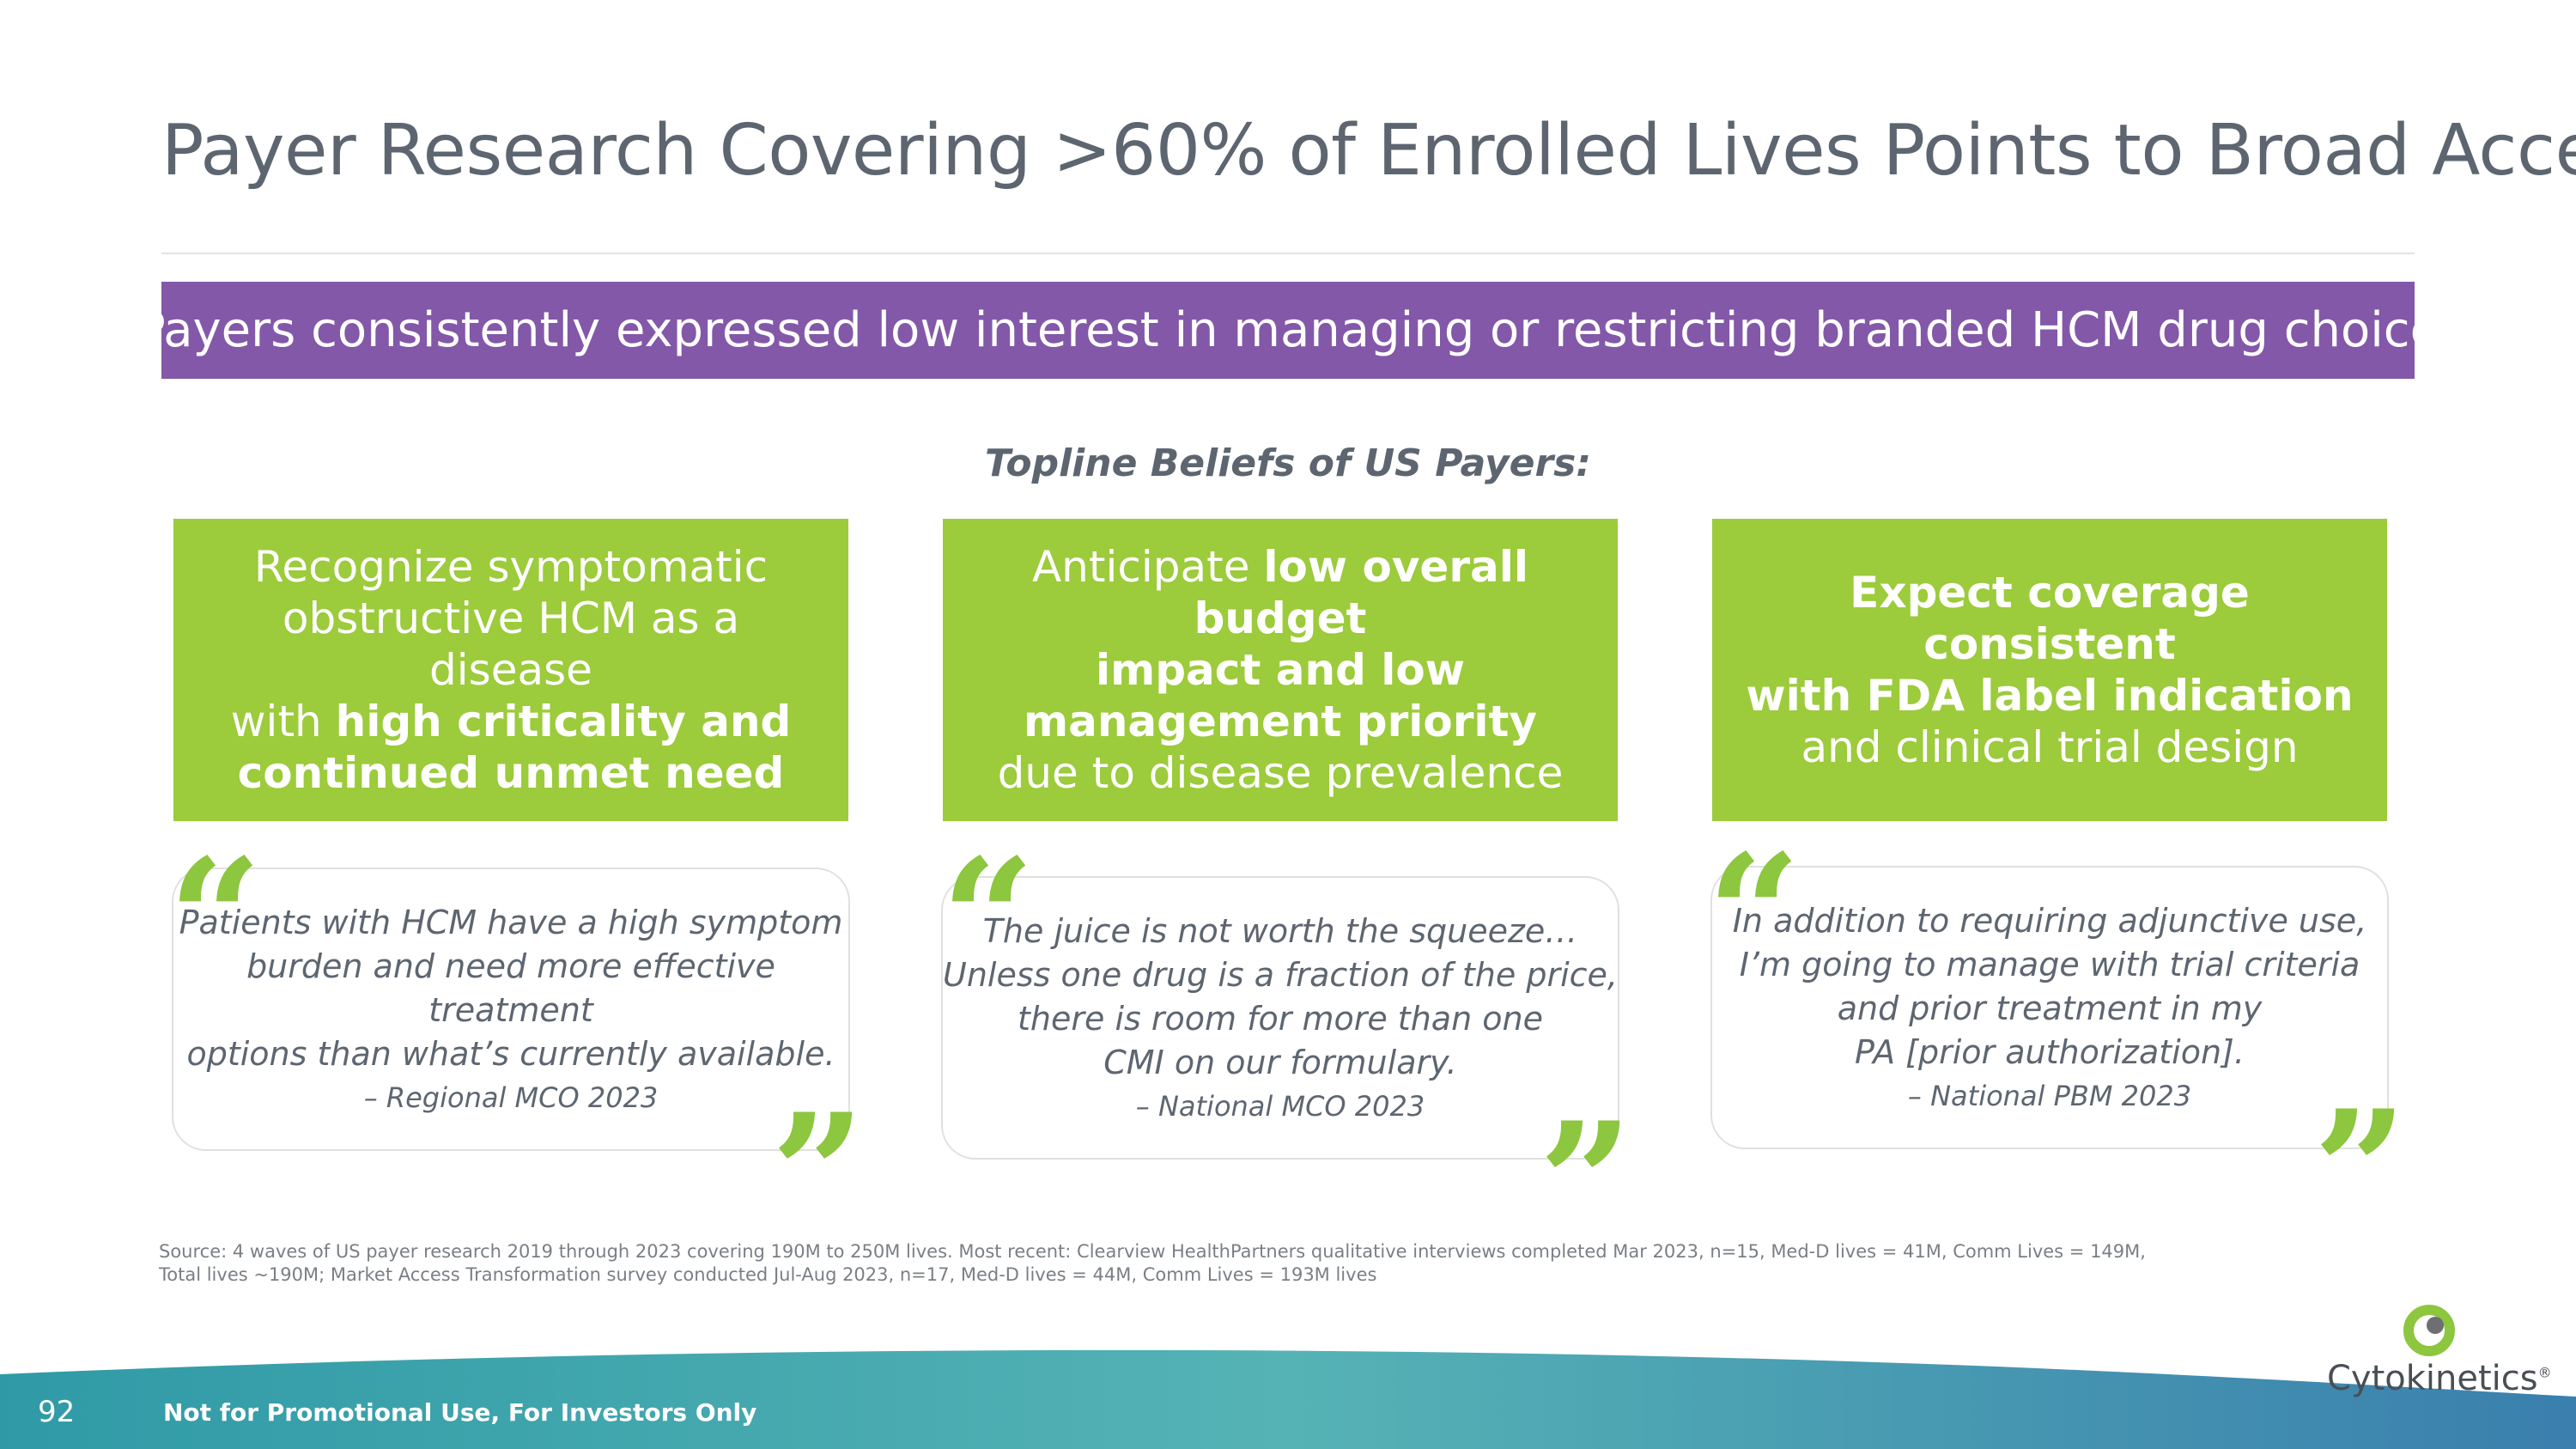 This screenshot has width=2576, height=1449. I want to click on belief-1-line1: Recognize symptomatic, so click(511, 567).